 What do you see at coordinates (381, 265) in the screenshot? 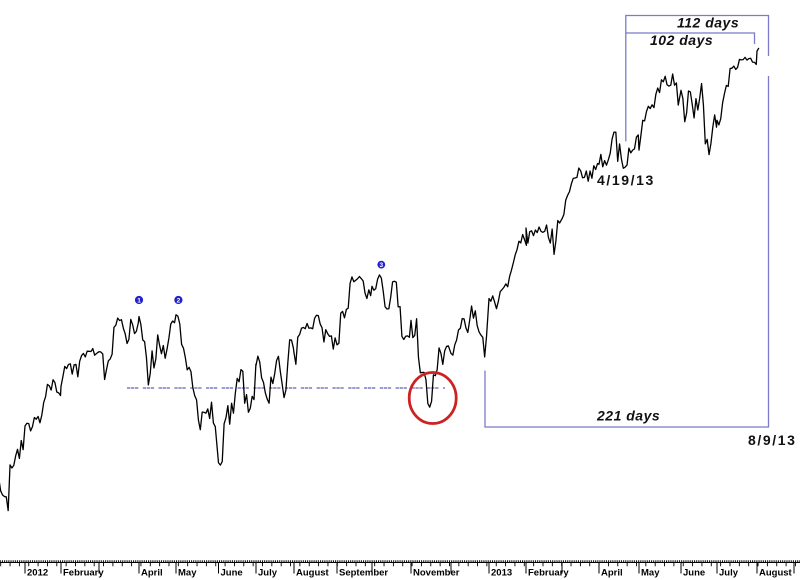
I see `svg-text: 3` at bounding box center [381, 265].